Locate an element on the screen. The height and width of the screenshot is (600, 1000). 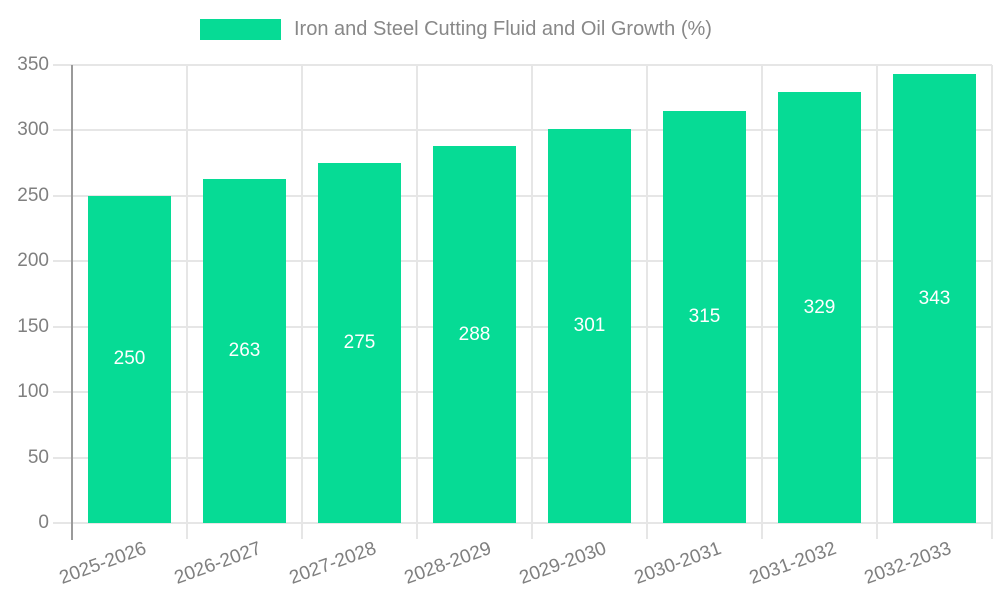
y-axis-tick-label: 150 is located at coordinates (33, 326).